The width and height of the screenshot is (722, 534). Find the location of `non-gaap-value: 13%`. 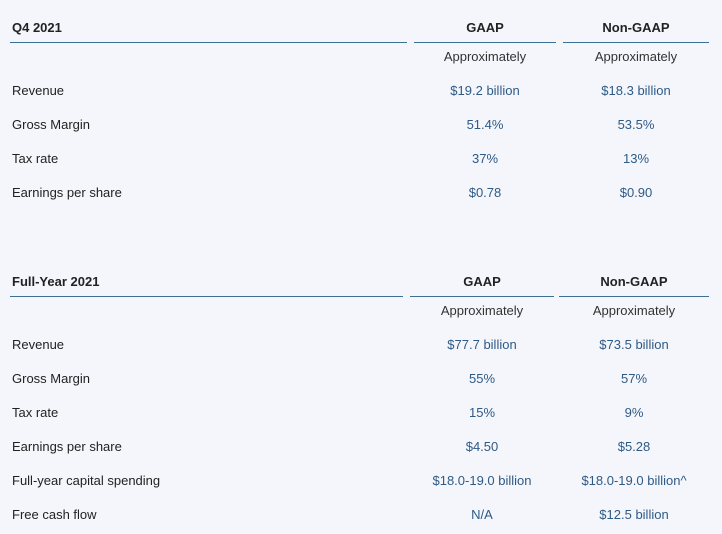

non-gaap-value: 13% is located at coordinates (636, 158).